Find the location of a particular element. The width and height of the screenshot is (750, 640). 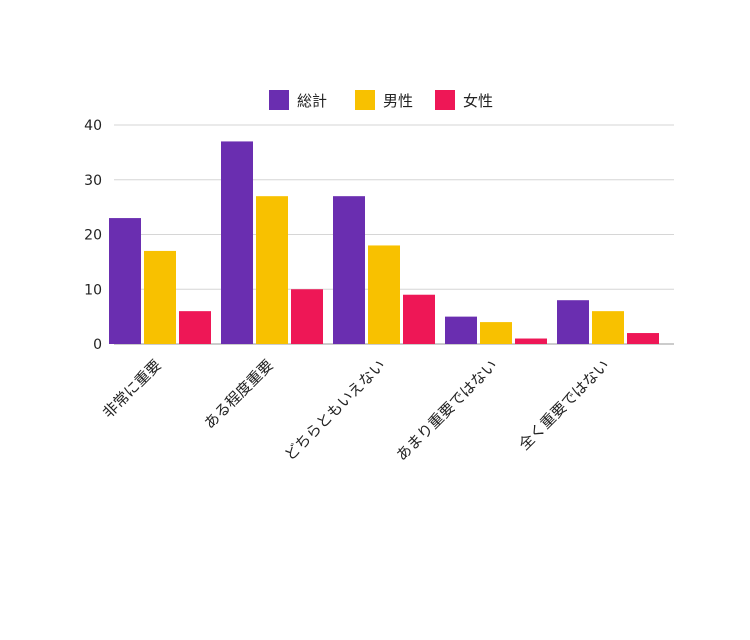

y-tick-label: 0 is located at coordinates (97, 345).